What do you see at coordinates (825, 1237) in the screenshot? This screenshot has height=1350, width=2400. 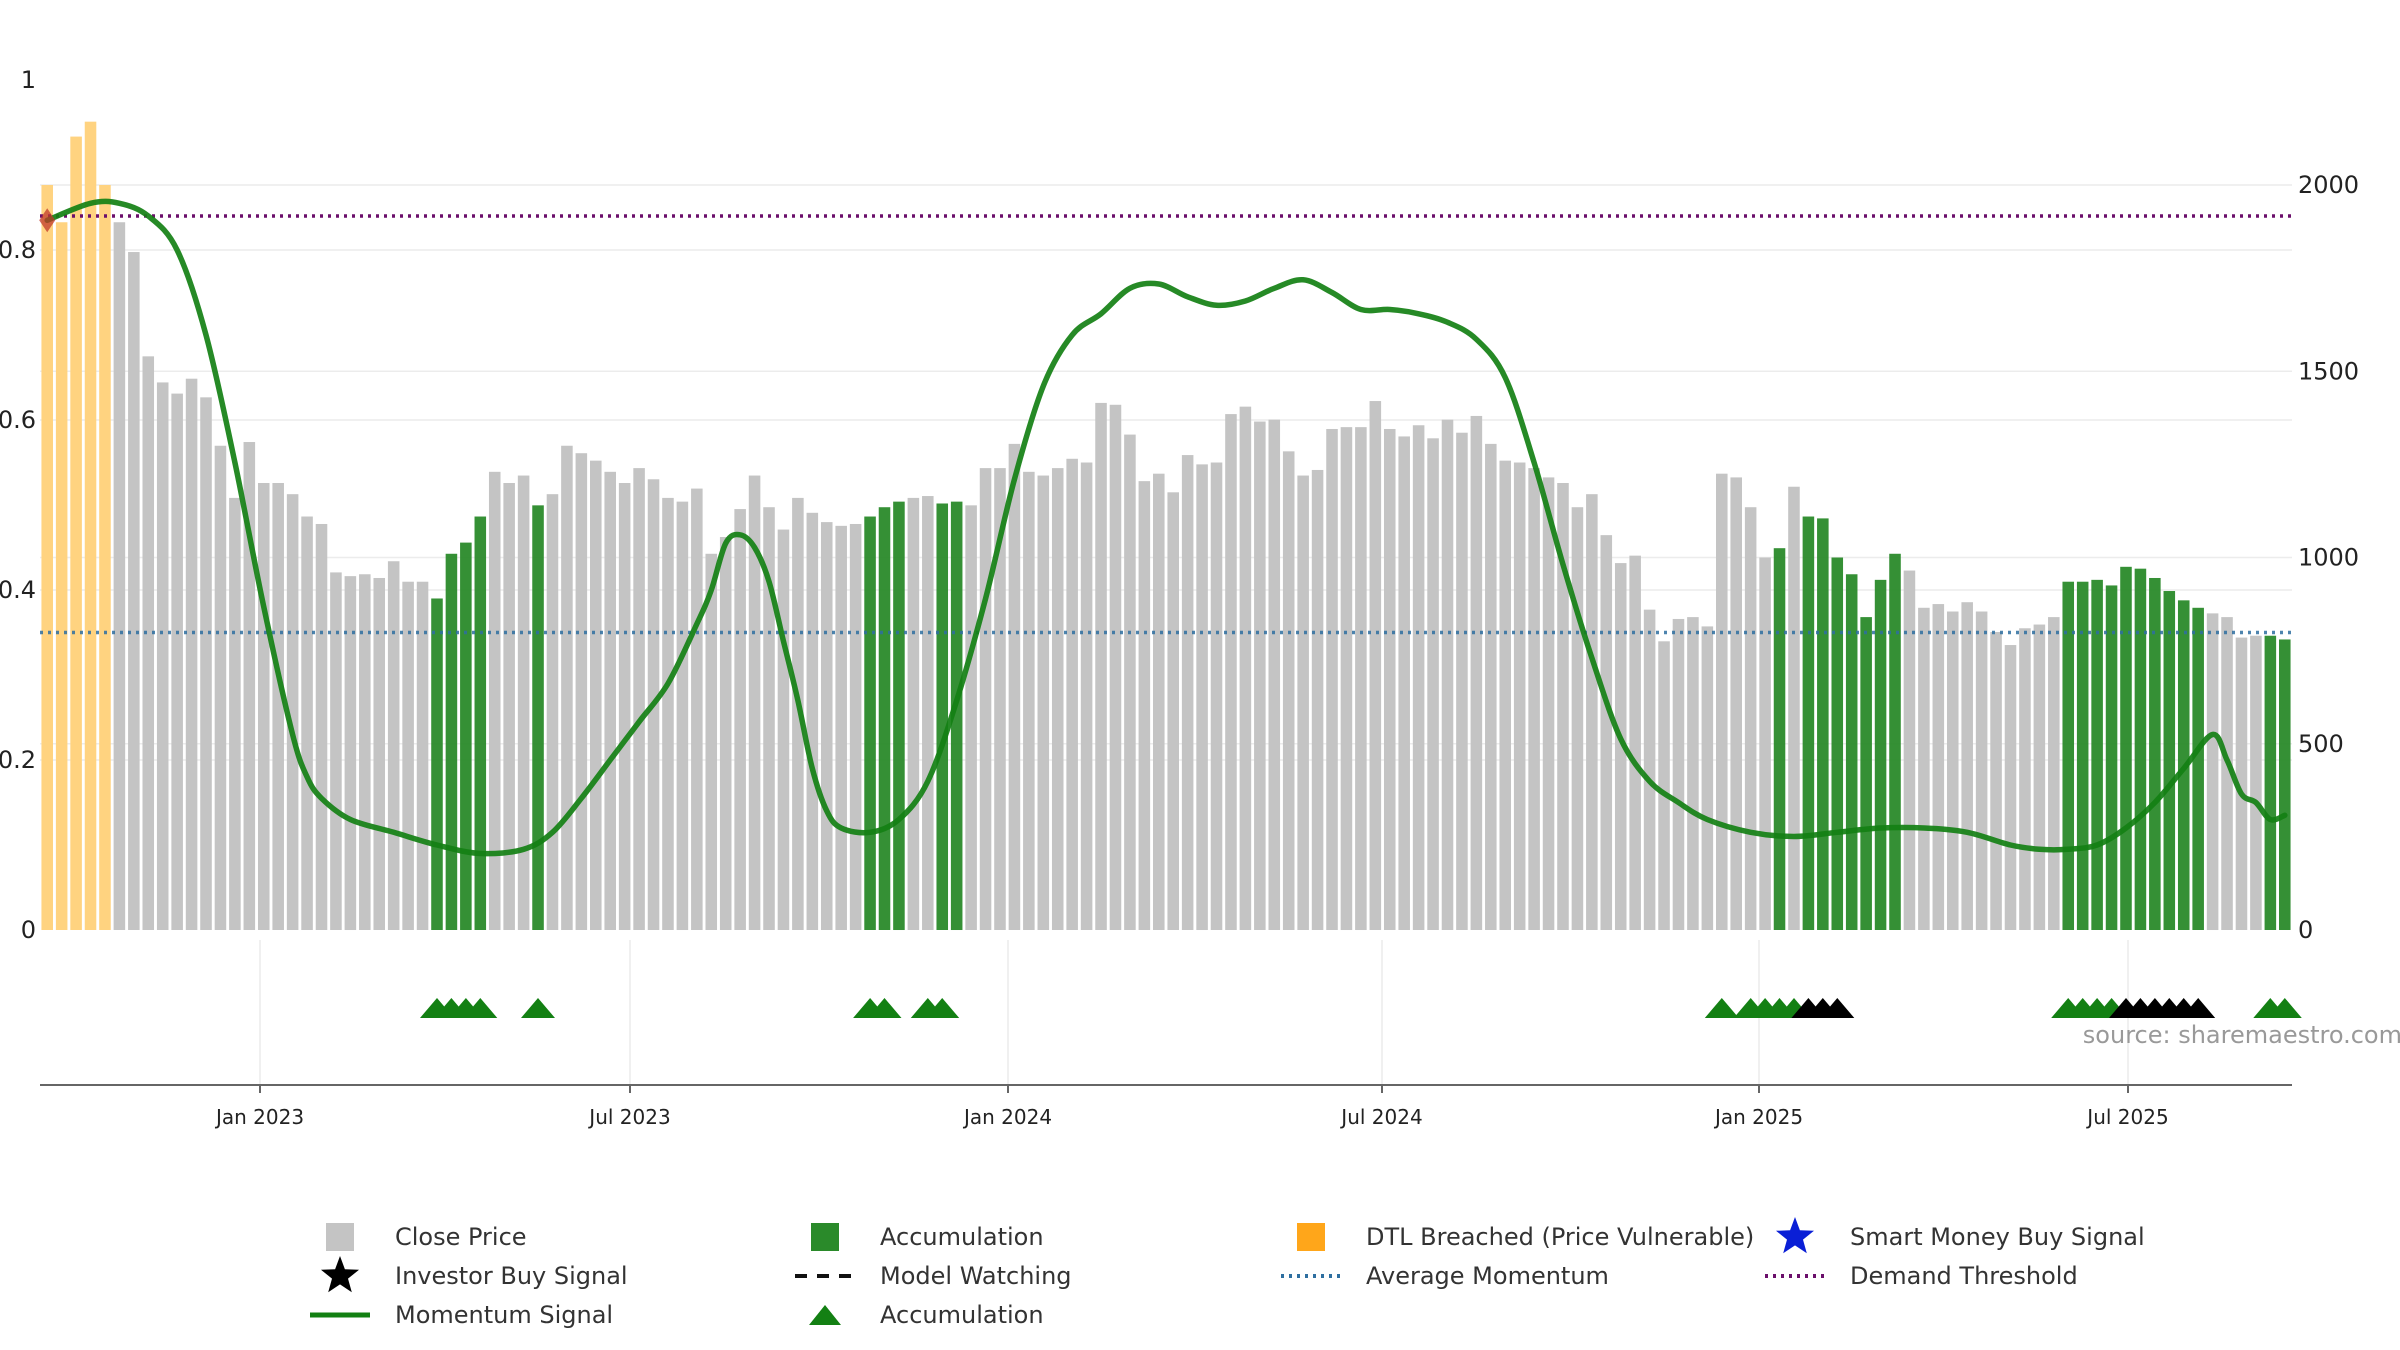 I see `green-square-icon` at bounding box center [825, 1237].